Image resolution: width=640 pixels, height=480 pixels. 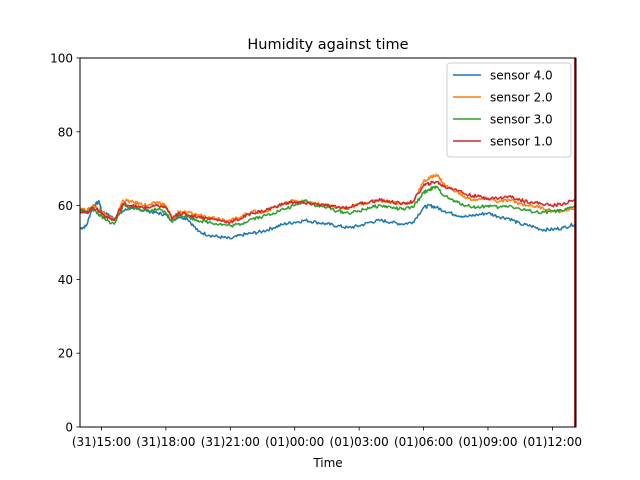 What do you see at coordinates (69, 428) in the screenshot?
I see `y-tick-label: 0` at bounding box center [69, 428].